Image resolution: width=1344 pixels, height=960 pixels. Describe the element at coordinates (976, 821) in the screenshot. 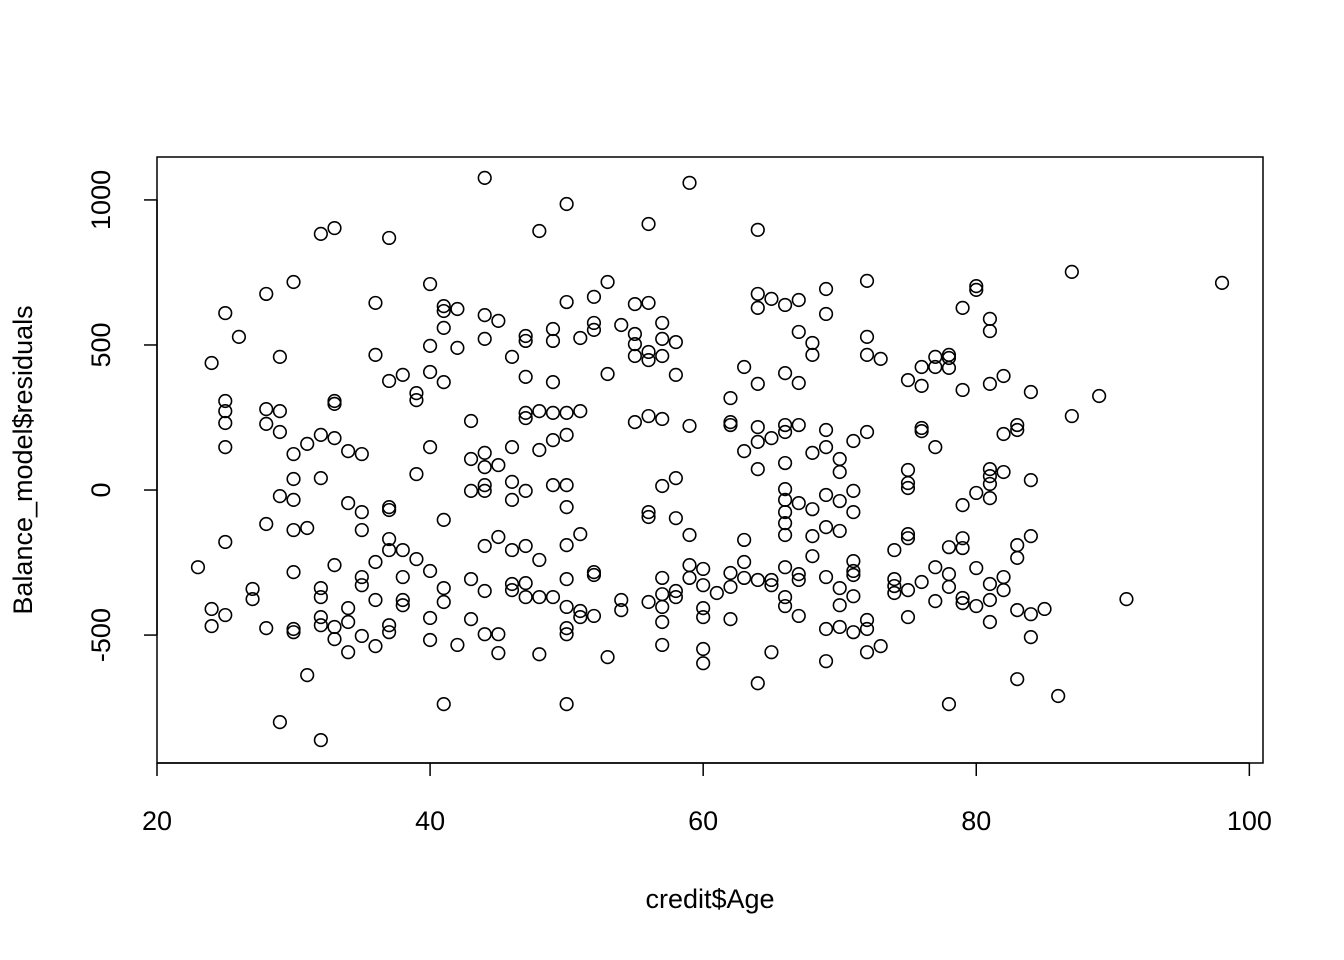

I see `x-tick-label: 80` at that location.